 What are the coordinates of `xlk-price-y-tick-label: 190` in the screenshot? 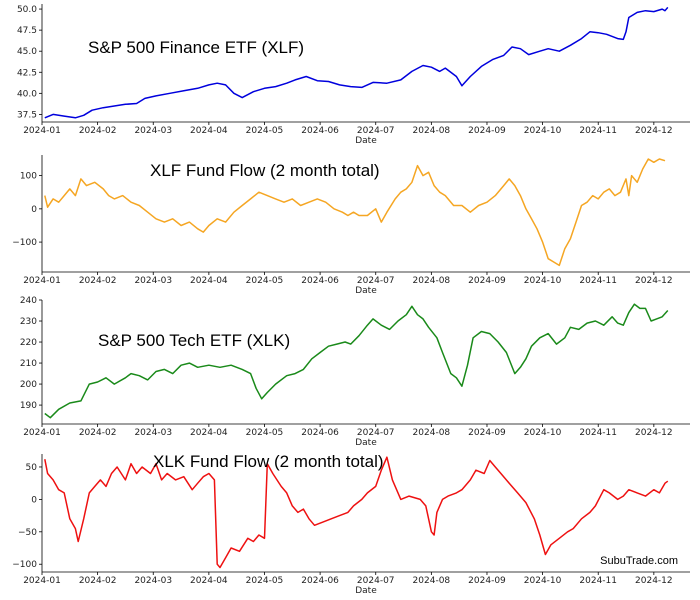 It's located at (28, 406).